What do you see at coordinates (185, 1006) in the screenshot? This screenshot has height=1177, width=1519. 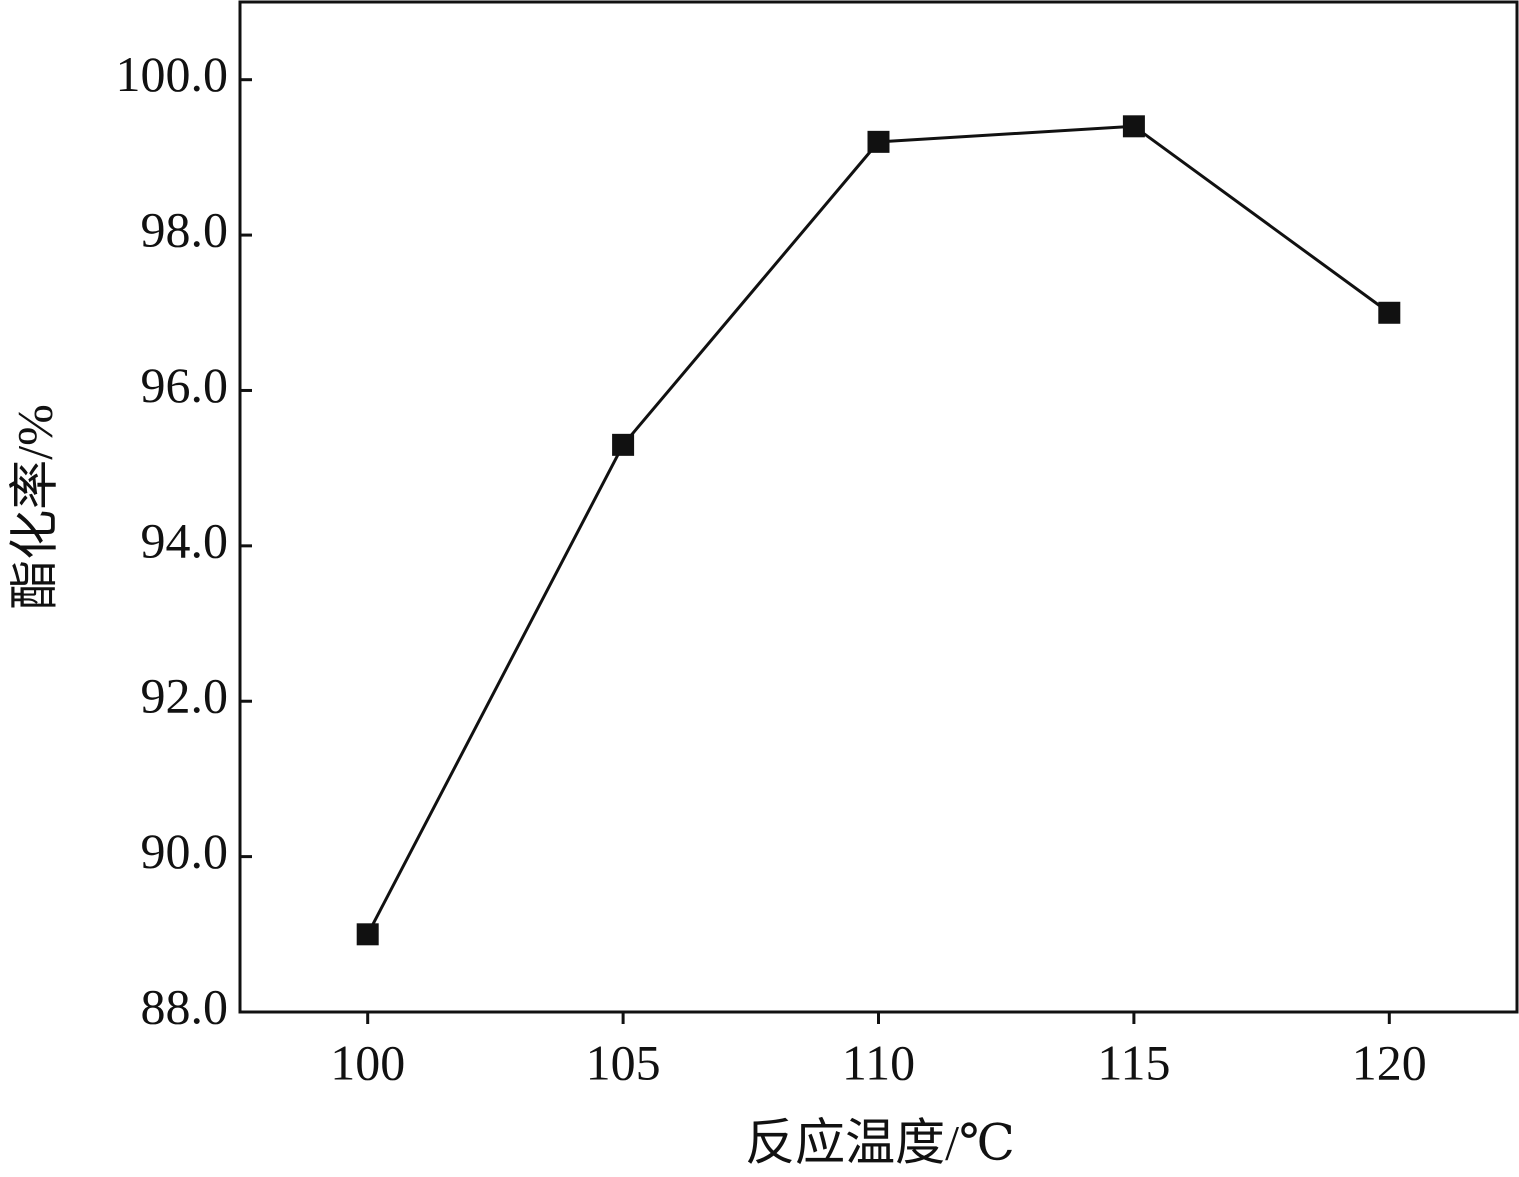 I see `y-tick-label: 88.0` at bounding box center [185, 1006].